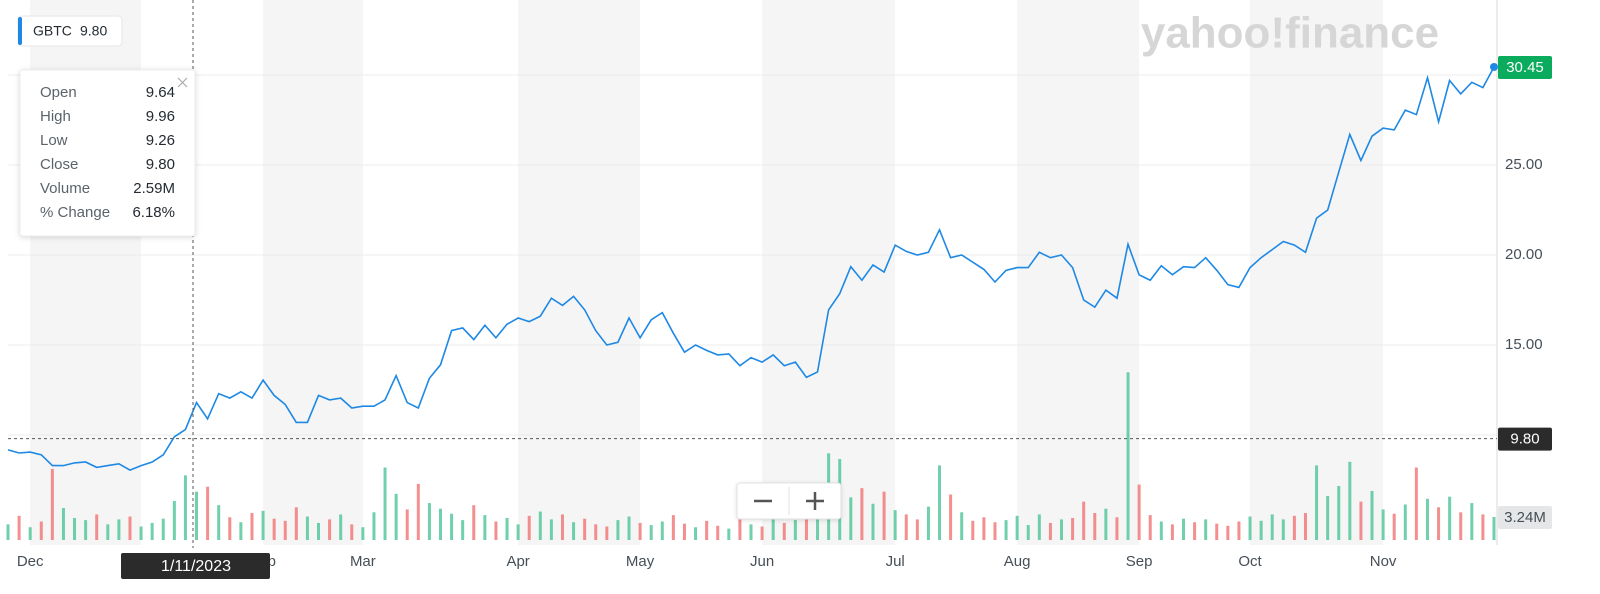 The image size is (1600, 594). What do you see at coordinates (895, 561) in the screenshot?
I see `x-tick-label: Jul` at bounding box center [895, 561].